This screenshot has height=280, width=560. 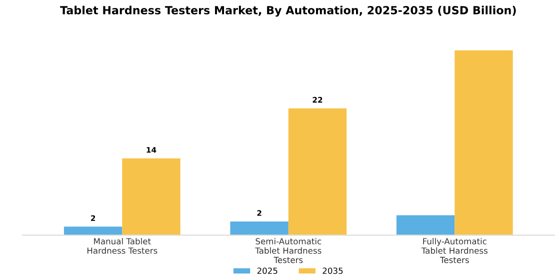 I want to click on x-tick-label: Fully-Automatic Tablet Hardness Testers, so click(x=454, y=251).